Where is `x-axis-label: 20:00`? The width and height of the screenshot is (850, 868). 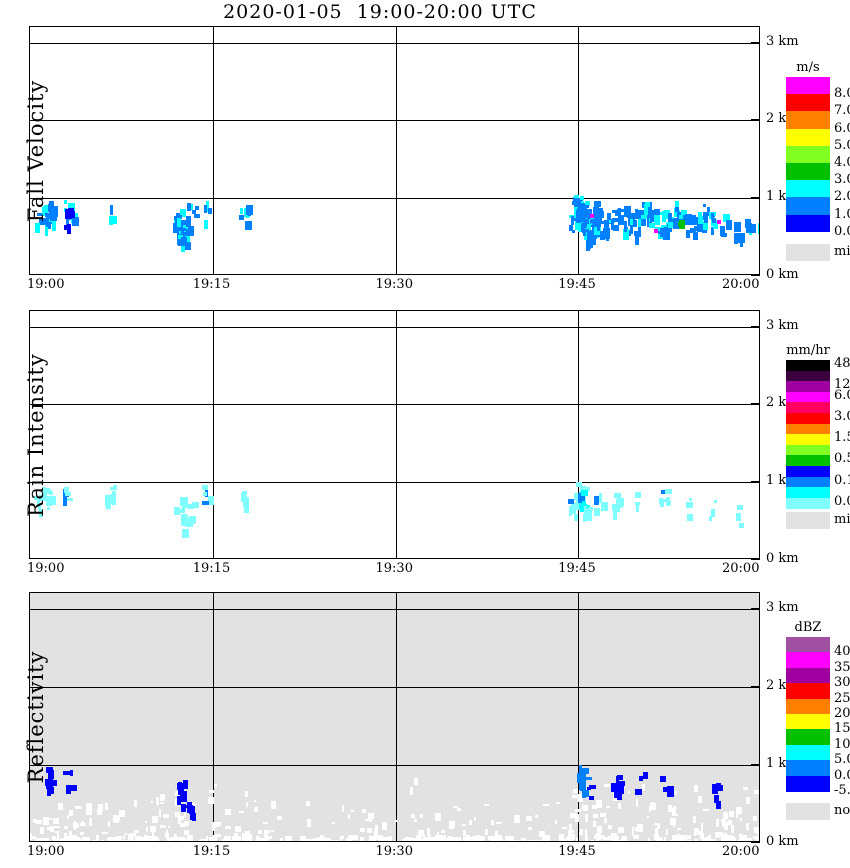
x-axis-label: 20:00 is located at coordinates (741, 284).